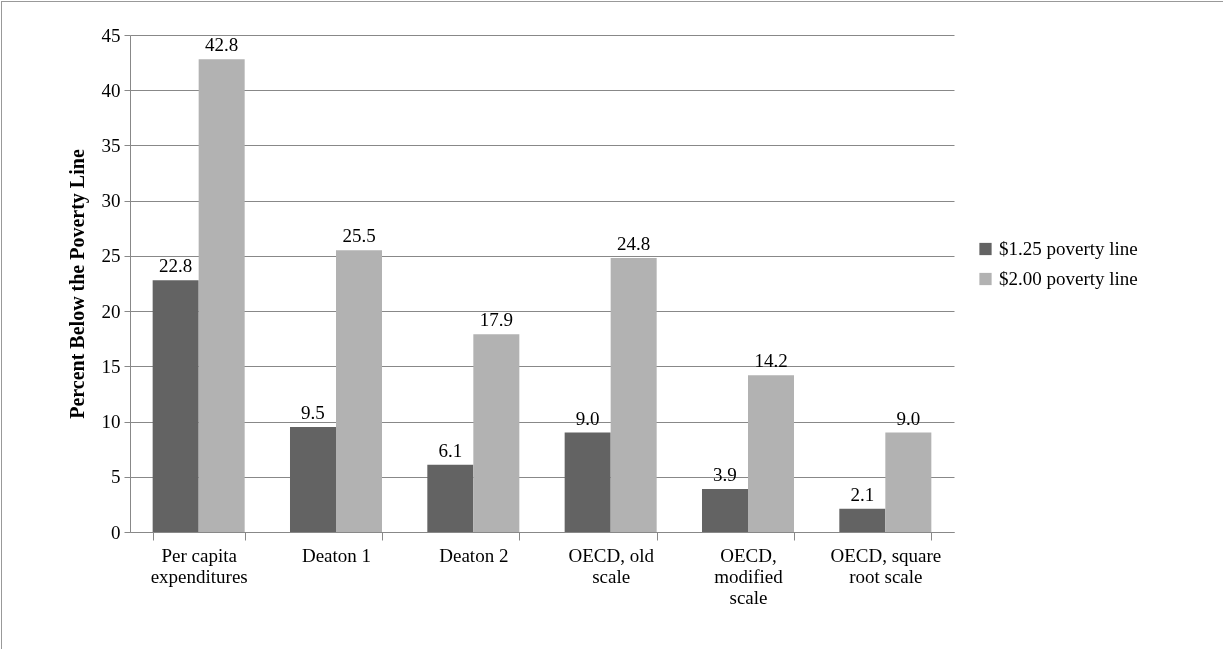  Describe the element at coordinates (111, 256) in the screenshot. I see `y-tick-label: 25` at that location.